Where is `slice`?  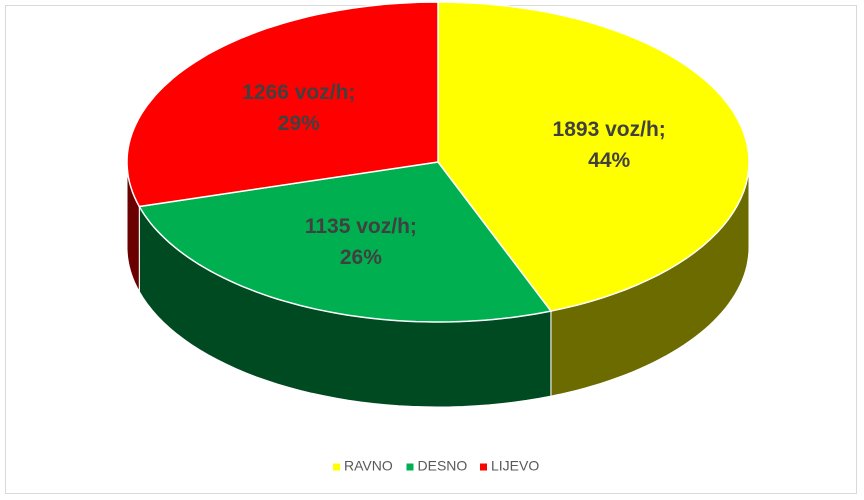
slice is located at coordinates (282, 104).